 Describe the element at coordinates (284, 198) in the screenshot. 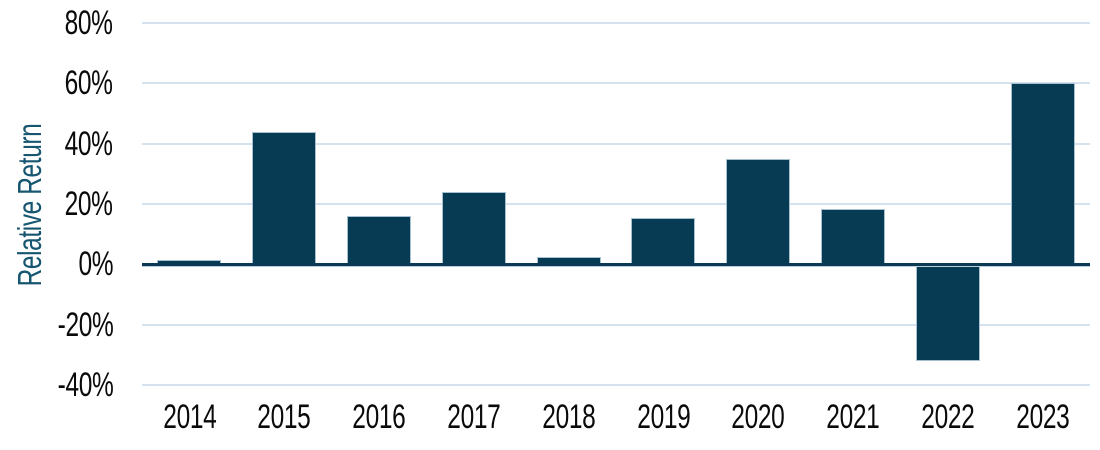

I see `bar-2015` at that location.